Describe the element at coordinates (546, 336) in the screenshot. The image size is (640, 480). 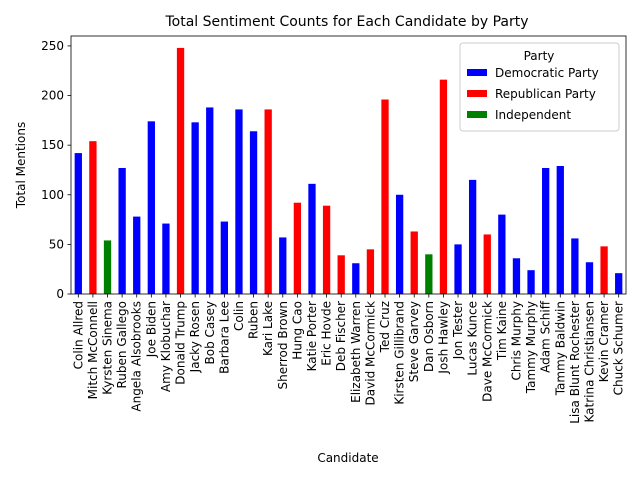
I see `x-tick-label: Adam Schiff` at that location.